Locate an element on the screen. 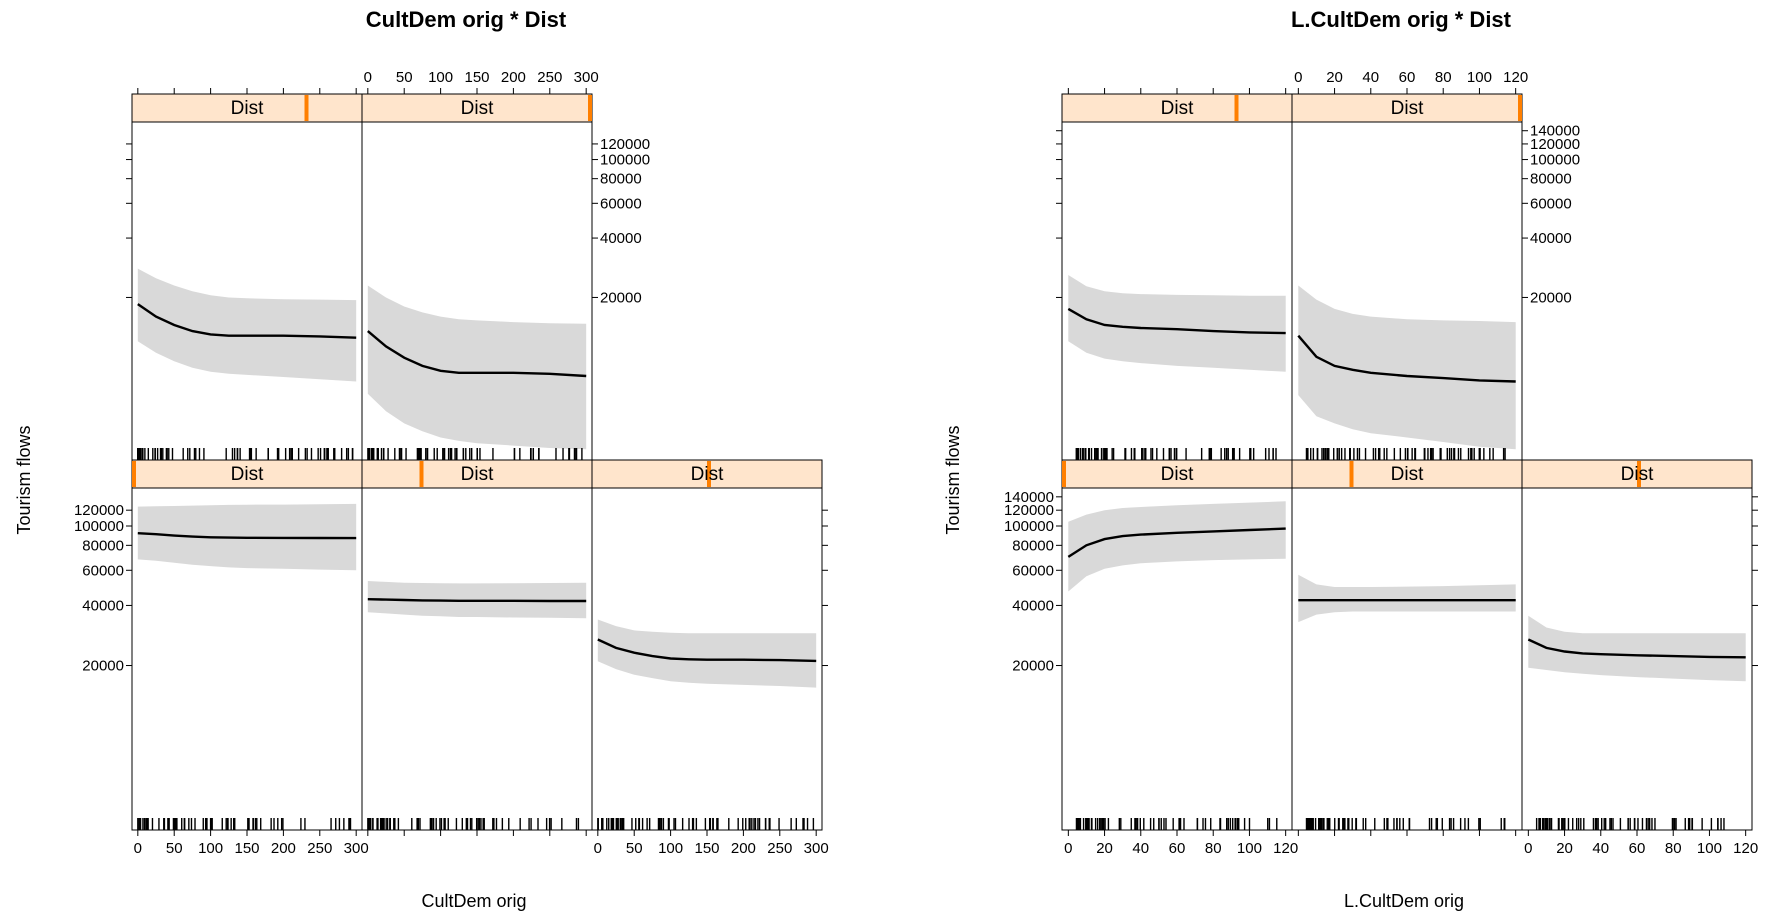 The image size is (1767, 917). chart-title: L.CultDem orig * Dist is located at coordinates (1401, 19).